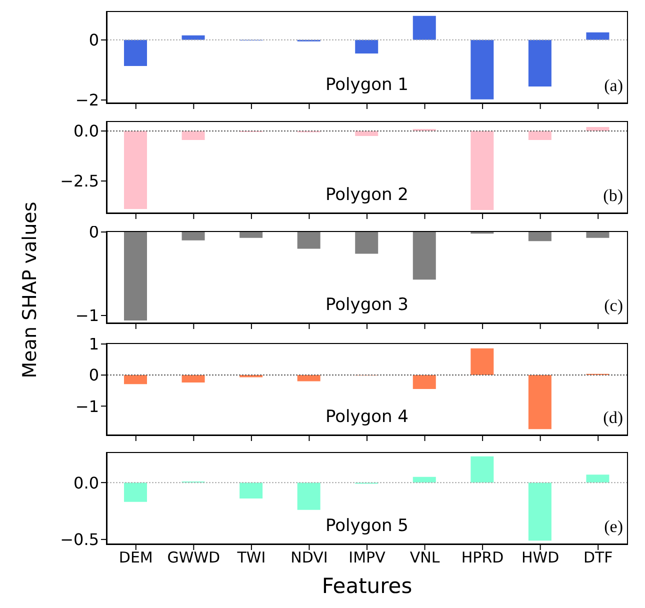 Image resolution: width=645 pixels, height=608 pixels. Describe the element at coordinates (367, 526) in the screenshot. I see `annotation: Polygon 5` at that location.